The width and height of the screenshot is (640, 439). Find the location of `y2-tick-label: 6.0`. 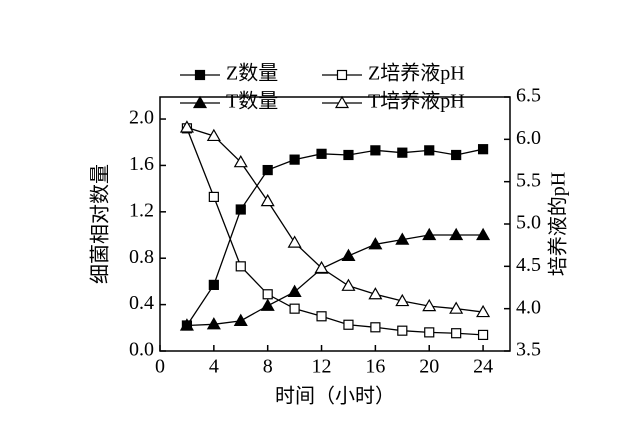

y2-tick-label: 6.0 is located at coordinates (528, 138).